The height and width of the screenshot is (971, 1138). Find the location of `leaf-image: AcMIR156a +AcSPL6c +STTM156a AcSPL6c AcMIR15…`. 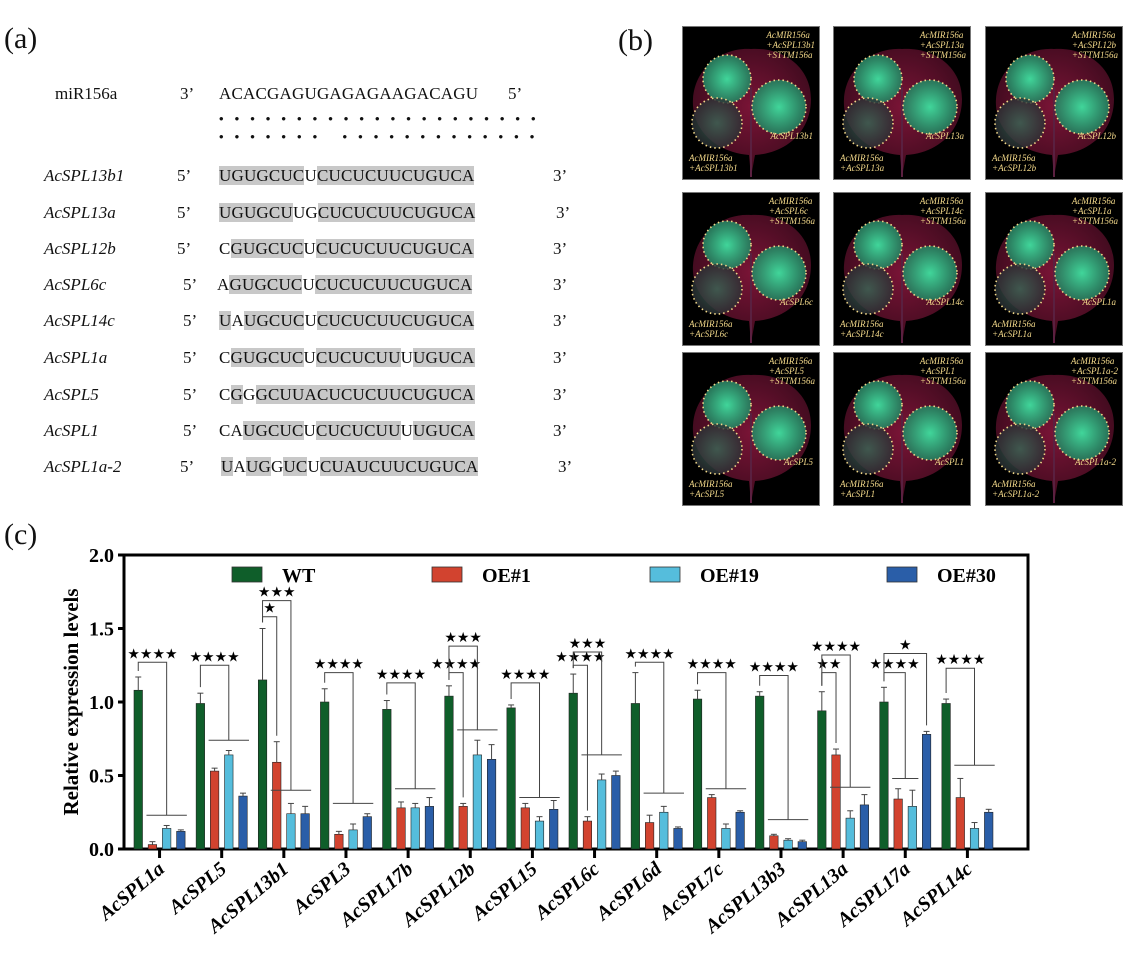

leaf-image: AcMIR156a +AcSPL6c +STTM156a AcSPL6c AcMIR15… is located at coordinates (751, 269).